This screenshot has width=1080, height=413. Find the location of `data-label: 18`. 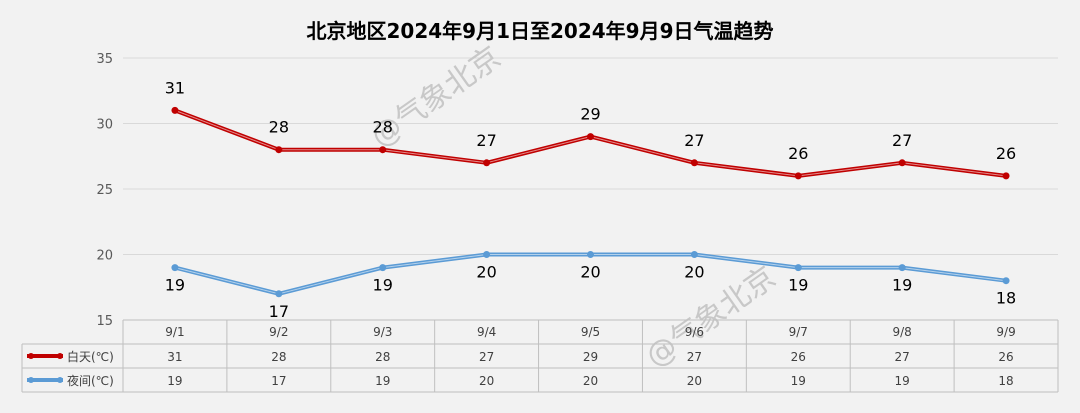

data-label: 18 is located at coordinates (1006, 298).